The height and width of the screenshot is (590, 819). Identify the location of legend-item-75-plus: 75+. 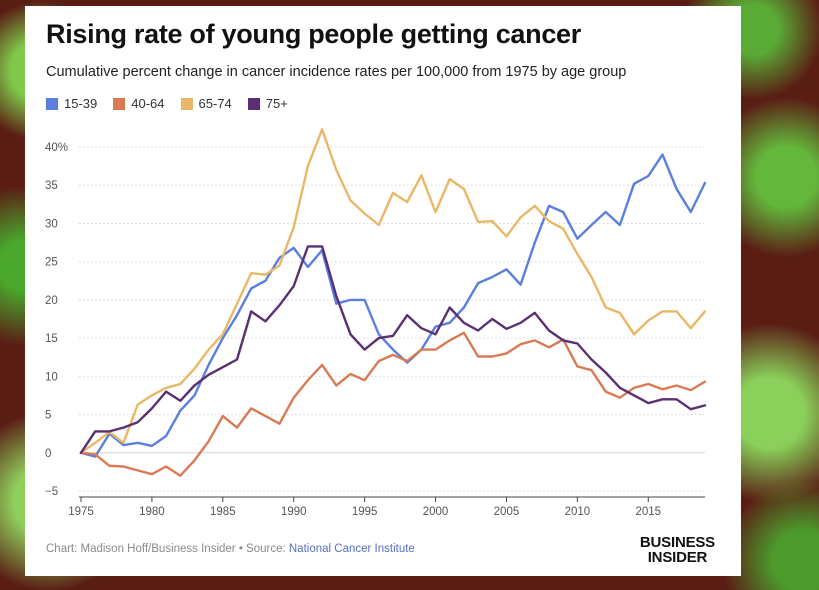
(267, 103).